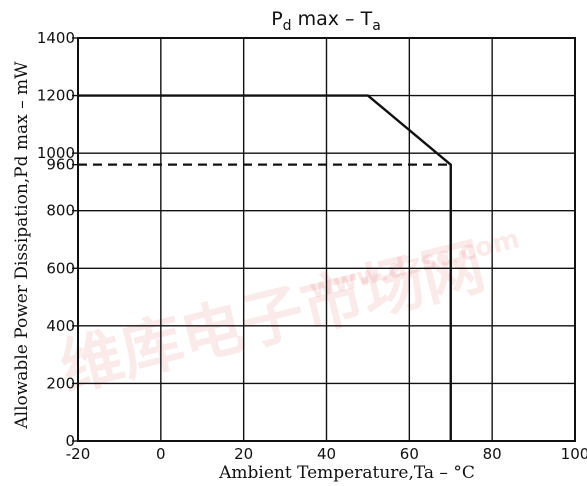  What do you see at coordinates (56, 38) in the screenshot?
I see `y-tick-label: 1400` at bounding box center [56, 38].